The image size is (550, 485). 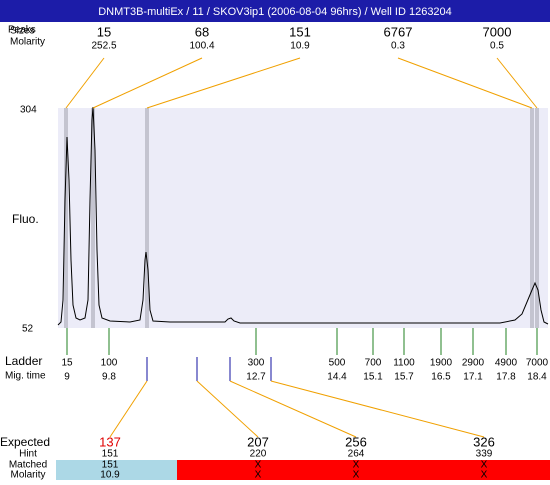 I want to click on ladder-size: 2900, so click(x=473, y=363).